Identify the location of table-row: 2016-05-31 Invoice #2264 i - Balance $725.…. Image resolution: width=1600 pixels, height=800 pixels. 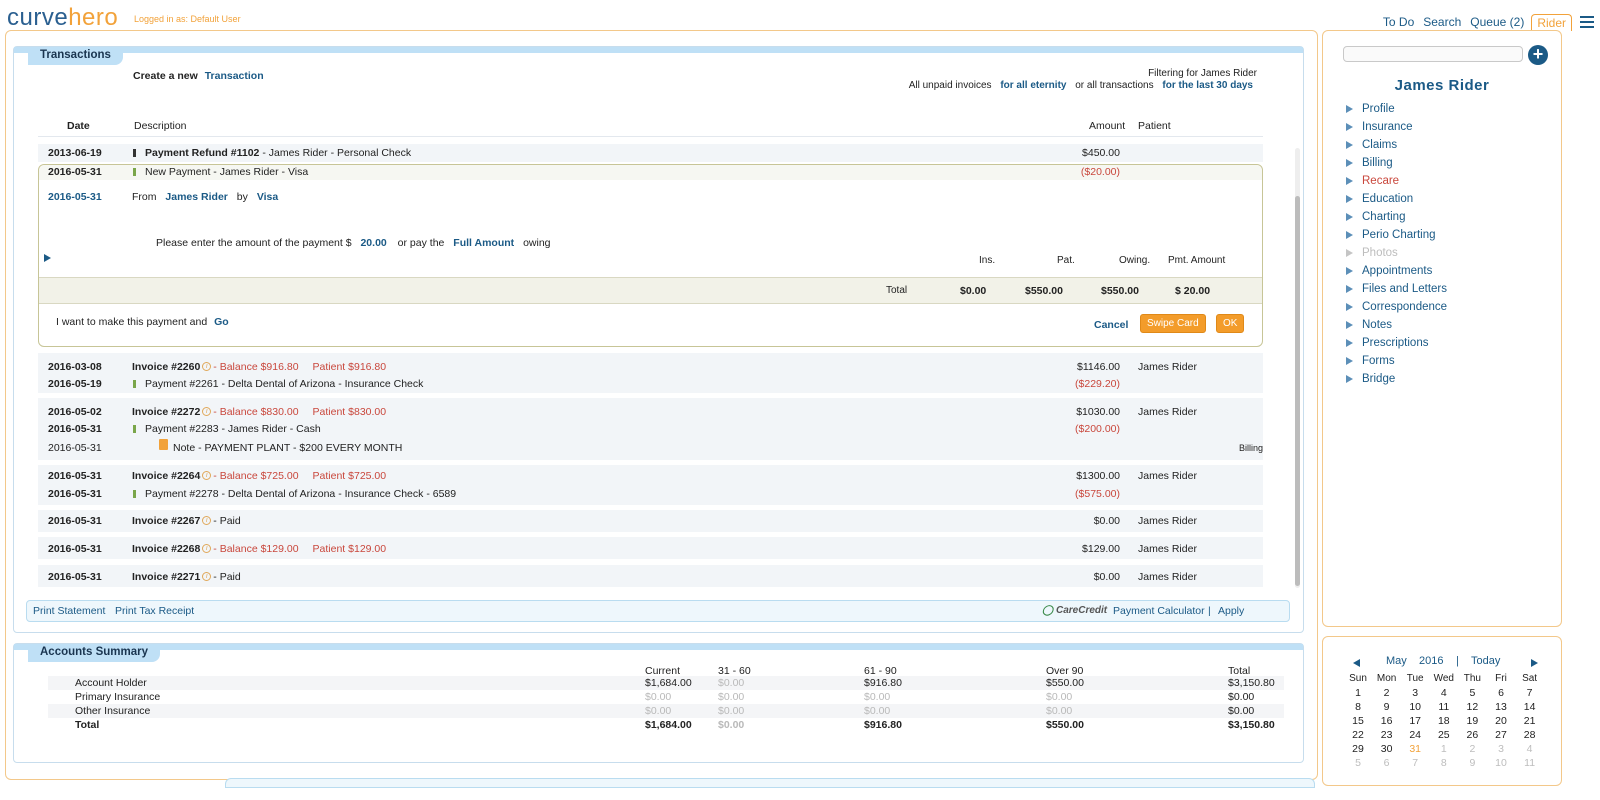
(650, 476).